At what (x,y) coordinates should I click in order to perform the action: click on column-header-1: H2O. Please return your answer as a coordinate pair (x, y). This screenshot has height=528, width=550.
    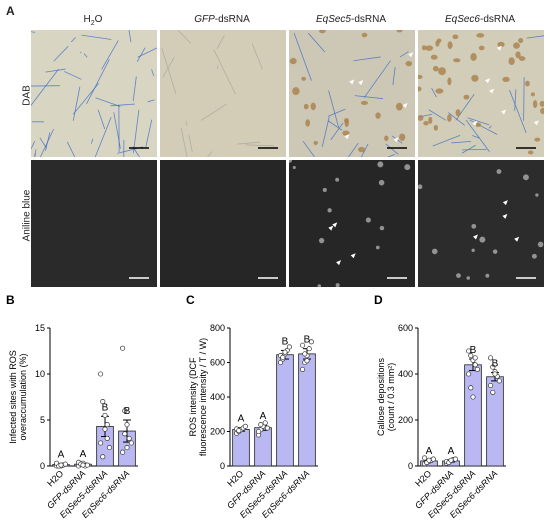
    Looking at the image, I should click on (93, 20).